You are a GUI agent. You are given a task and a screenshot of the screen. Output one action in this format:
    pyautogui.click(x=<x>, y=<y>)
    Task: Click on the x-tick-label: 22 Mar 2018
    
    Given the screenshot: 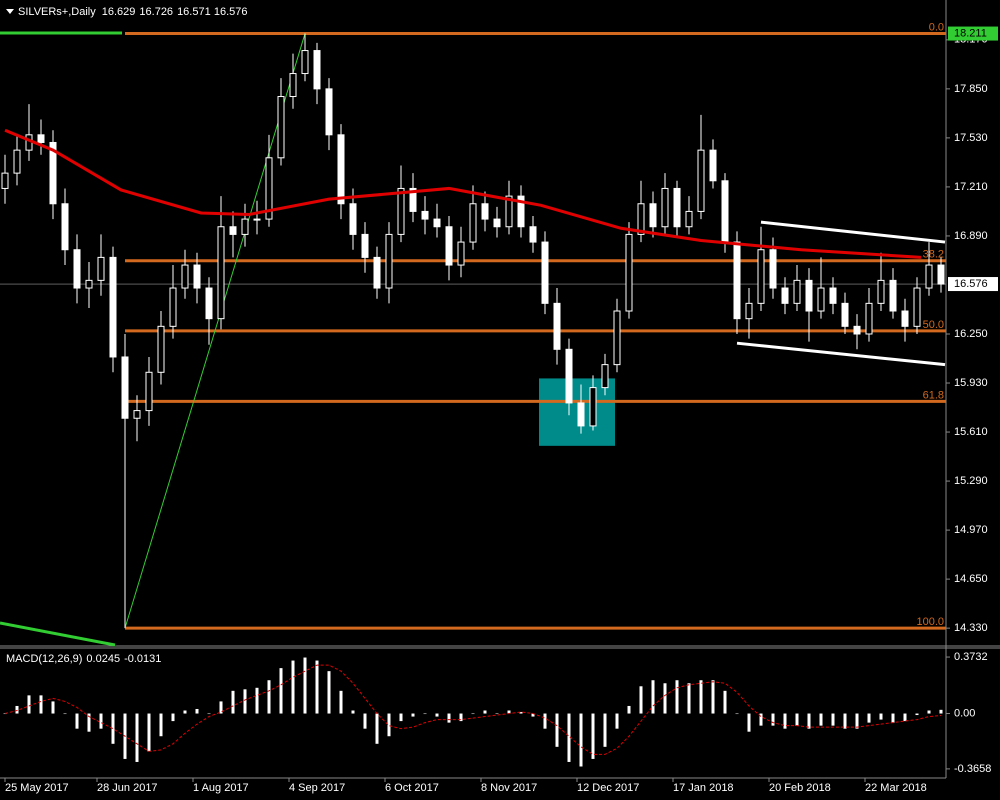 What is the action you would take?
    pyautogui.click(x=896, y=788)
    